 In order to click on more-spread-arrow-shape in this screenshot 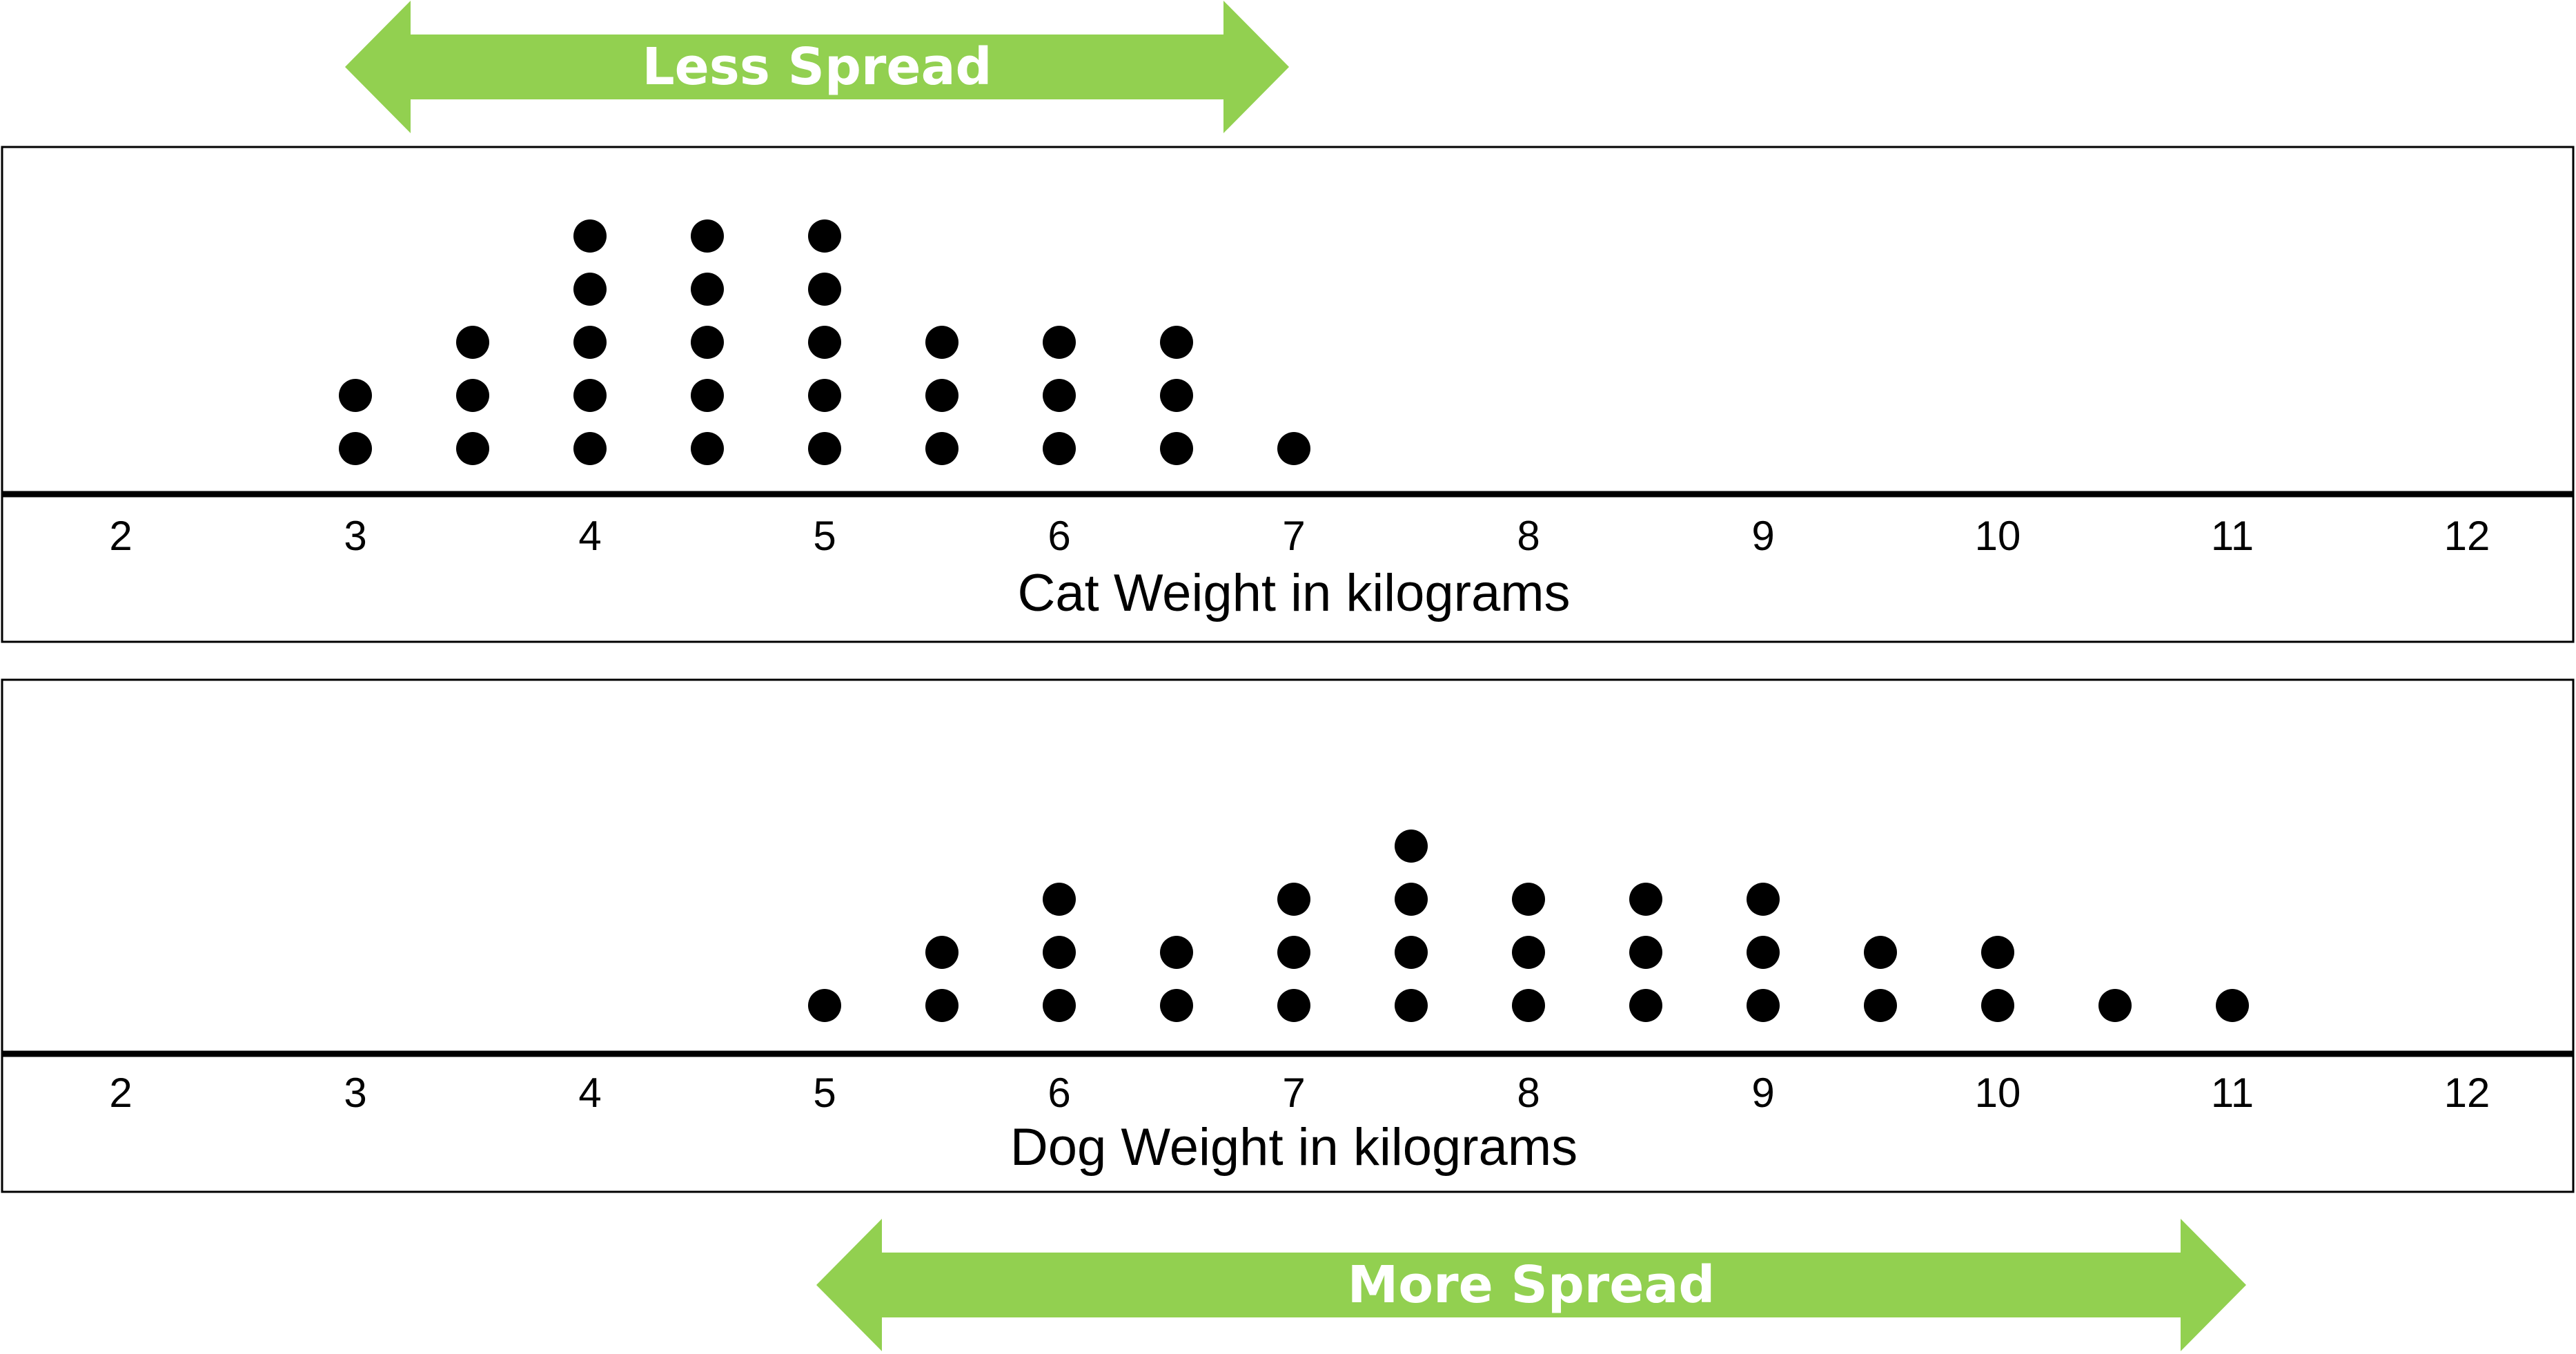, I will do `click(1531, 1285)`.